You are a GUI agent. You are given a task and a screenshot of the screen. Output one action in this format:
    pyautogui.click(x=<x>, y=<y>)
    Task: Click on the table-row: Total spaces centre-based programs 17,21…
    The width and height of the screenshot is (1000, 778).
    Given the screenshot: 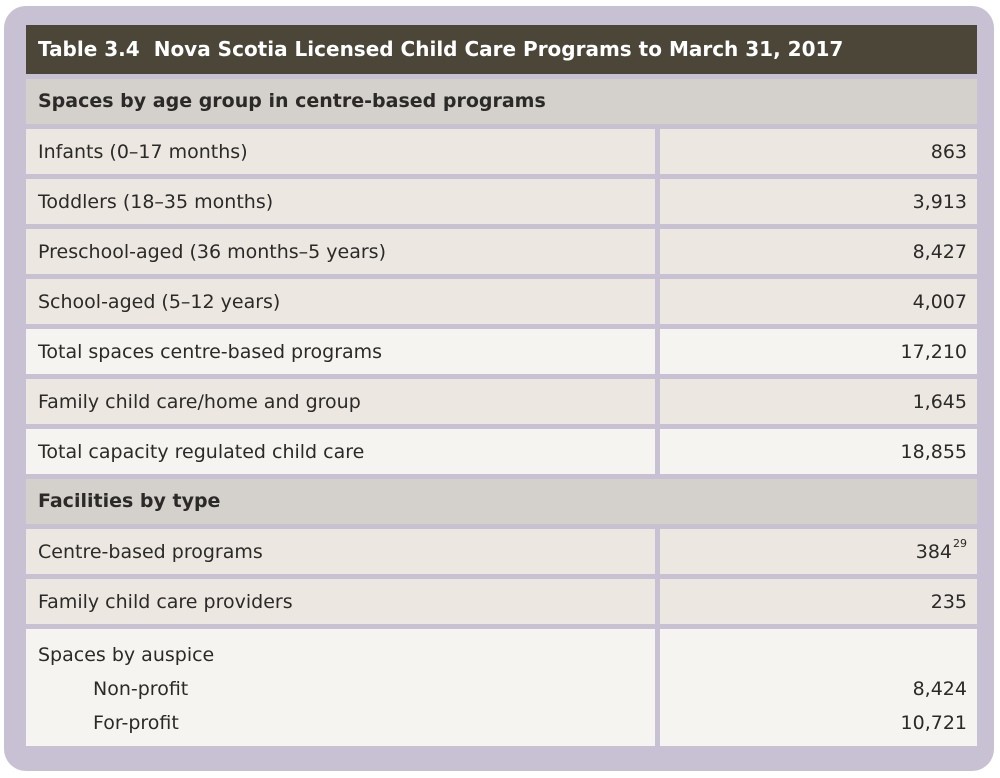 What is the action you would take?
    pyautogui.click(x=501, y=351)
    